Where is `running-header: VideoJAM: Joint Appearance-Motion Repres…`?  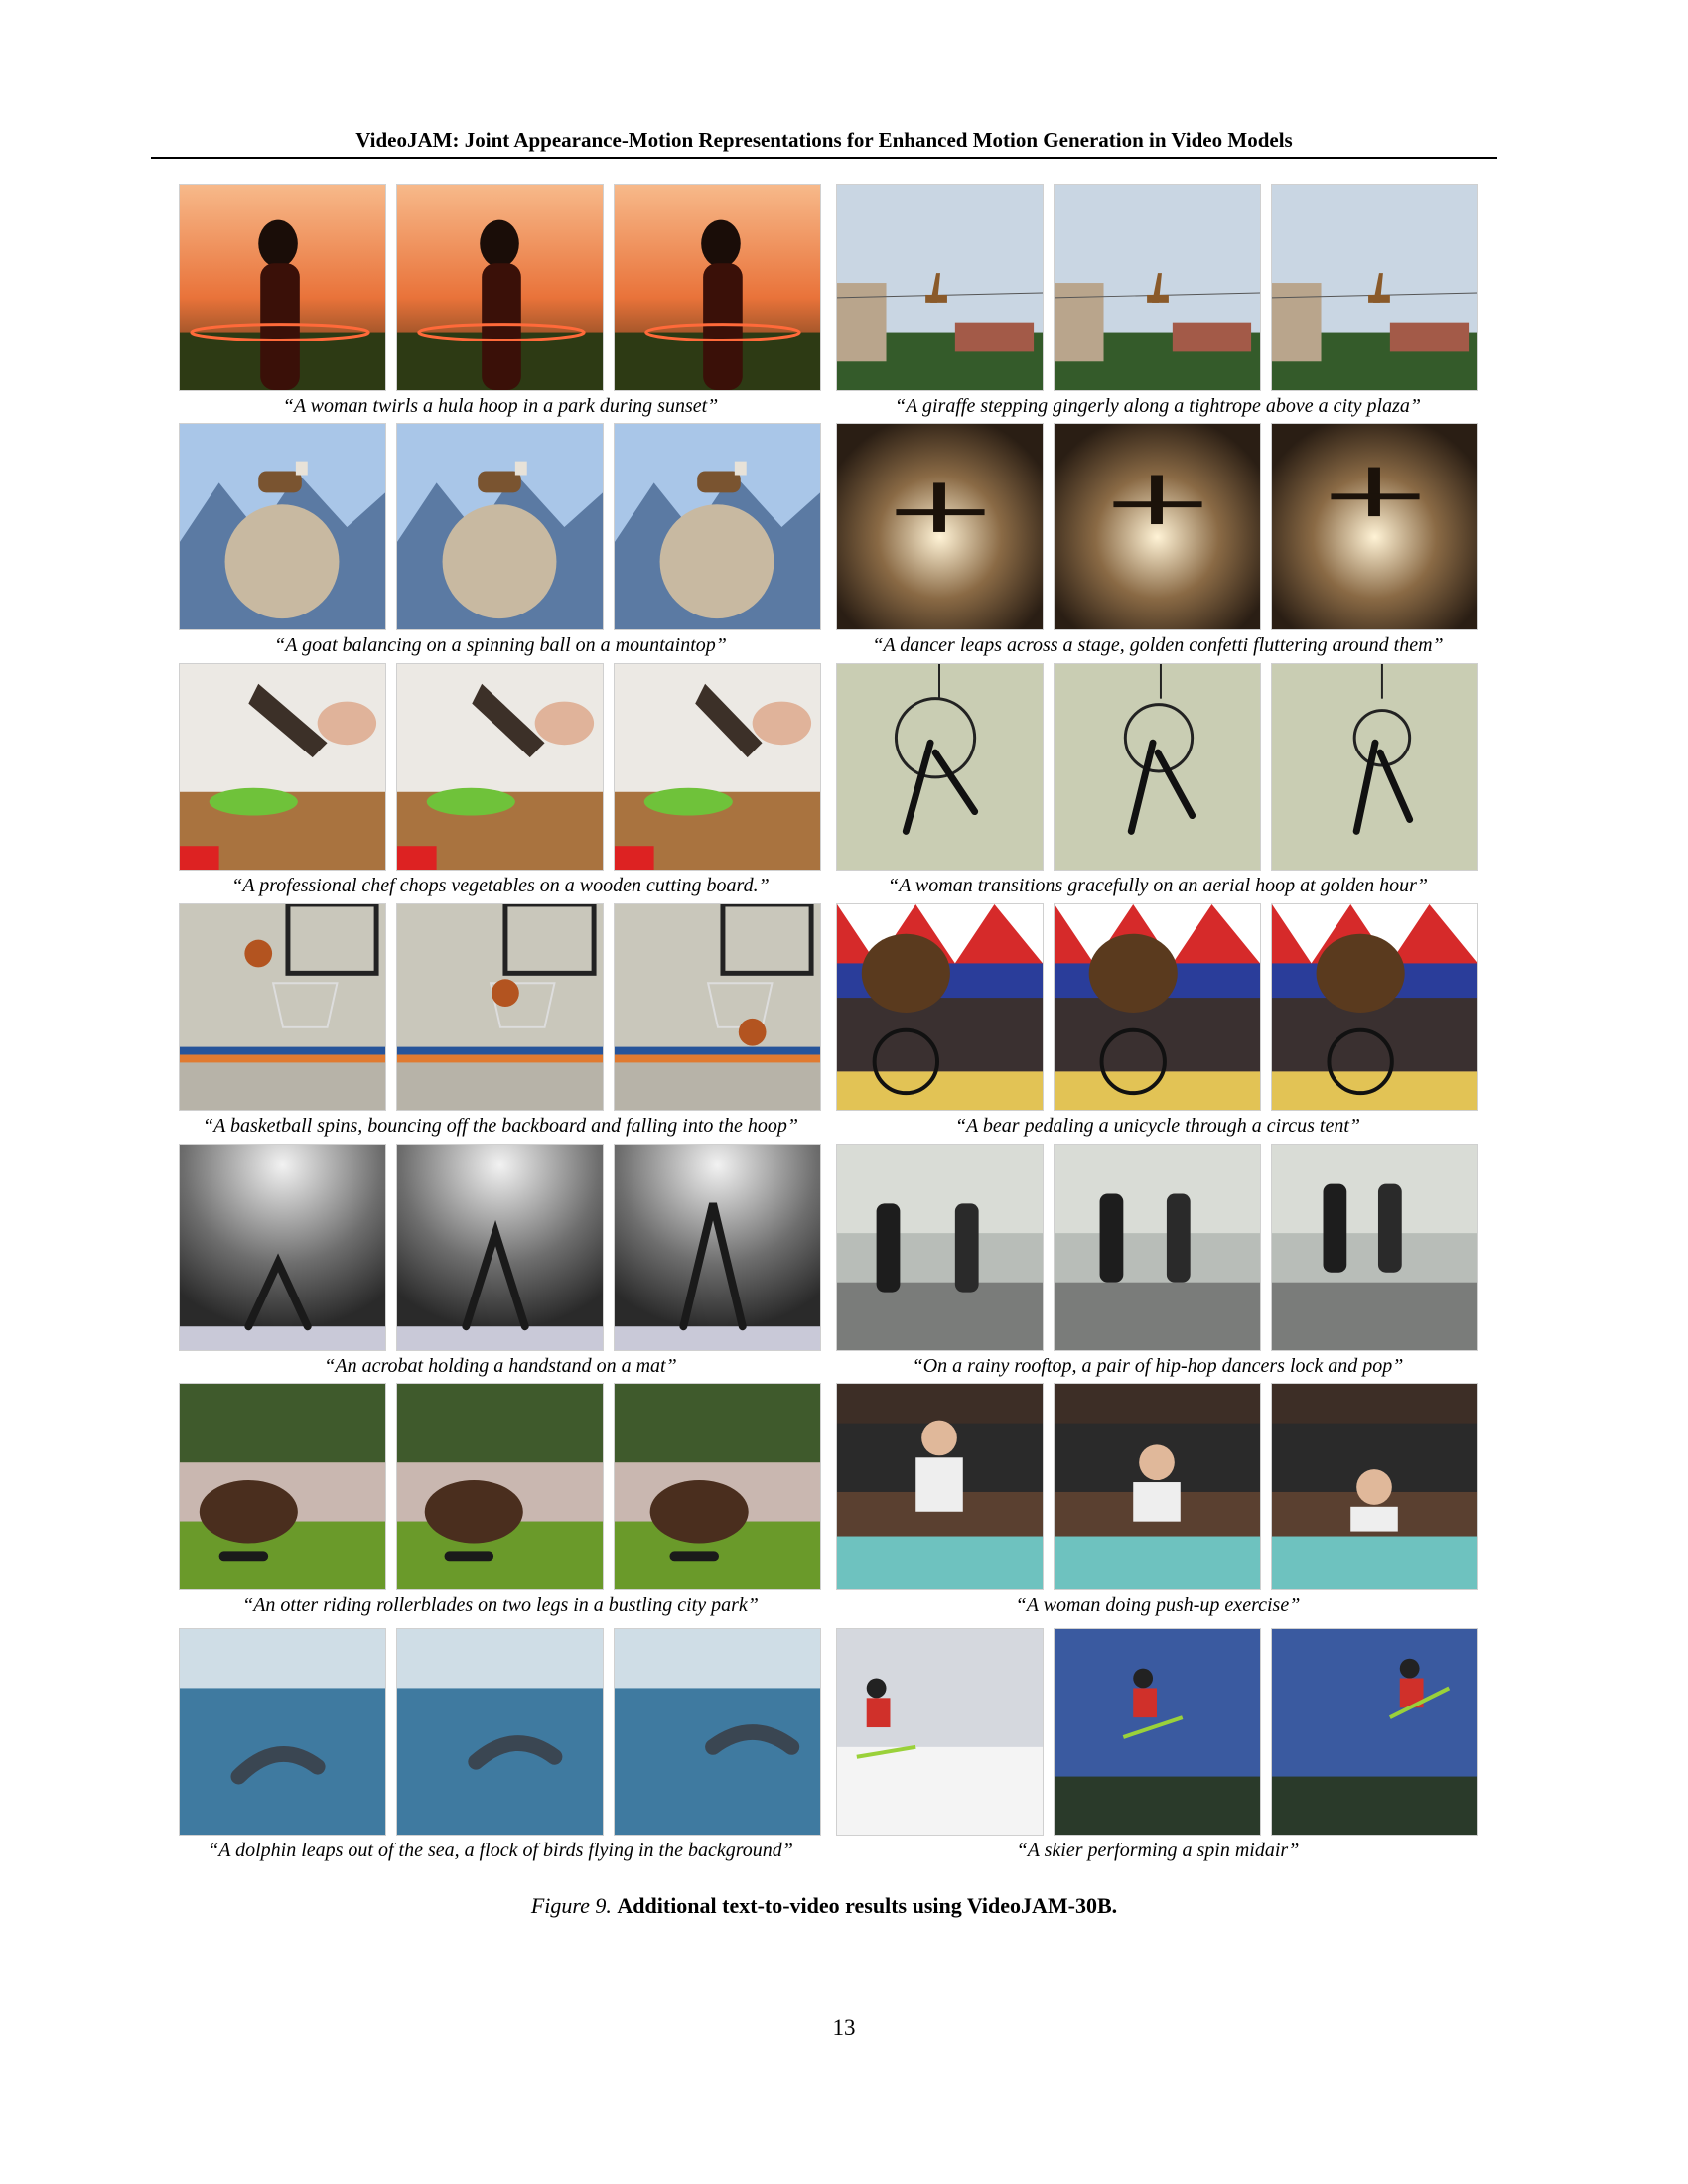 running-header: VideoJAM: Joint Appearance-Motion Repres… is located at coordinates (824, 140).